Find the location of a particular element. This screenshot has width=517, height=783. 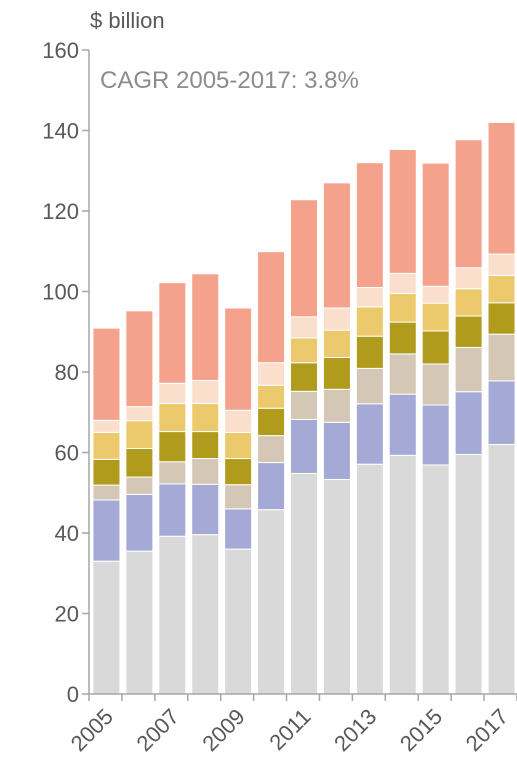

bar-segment-2007-s1 is located at coordinates (172, 615).